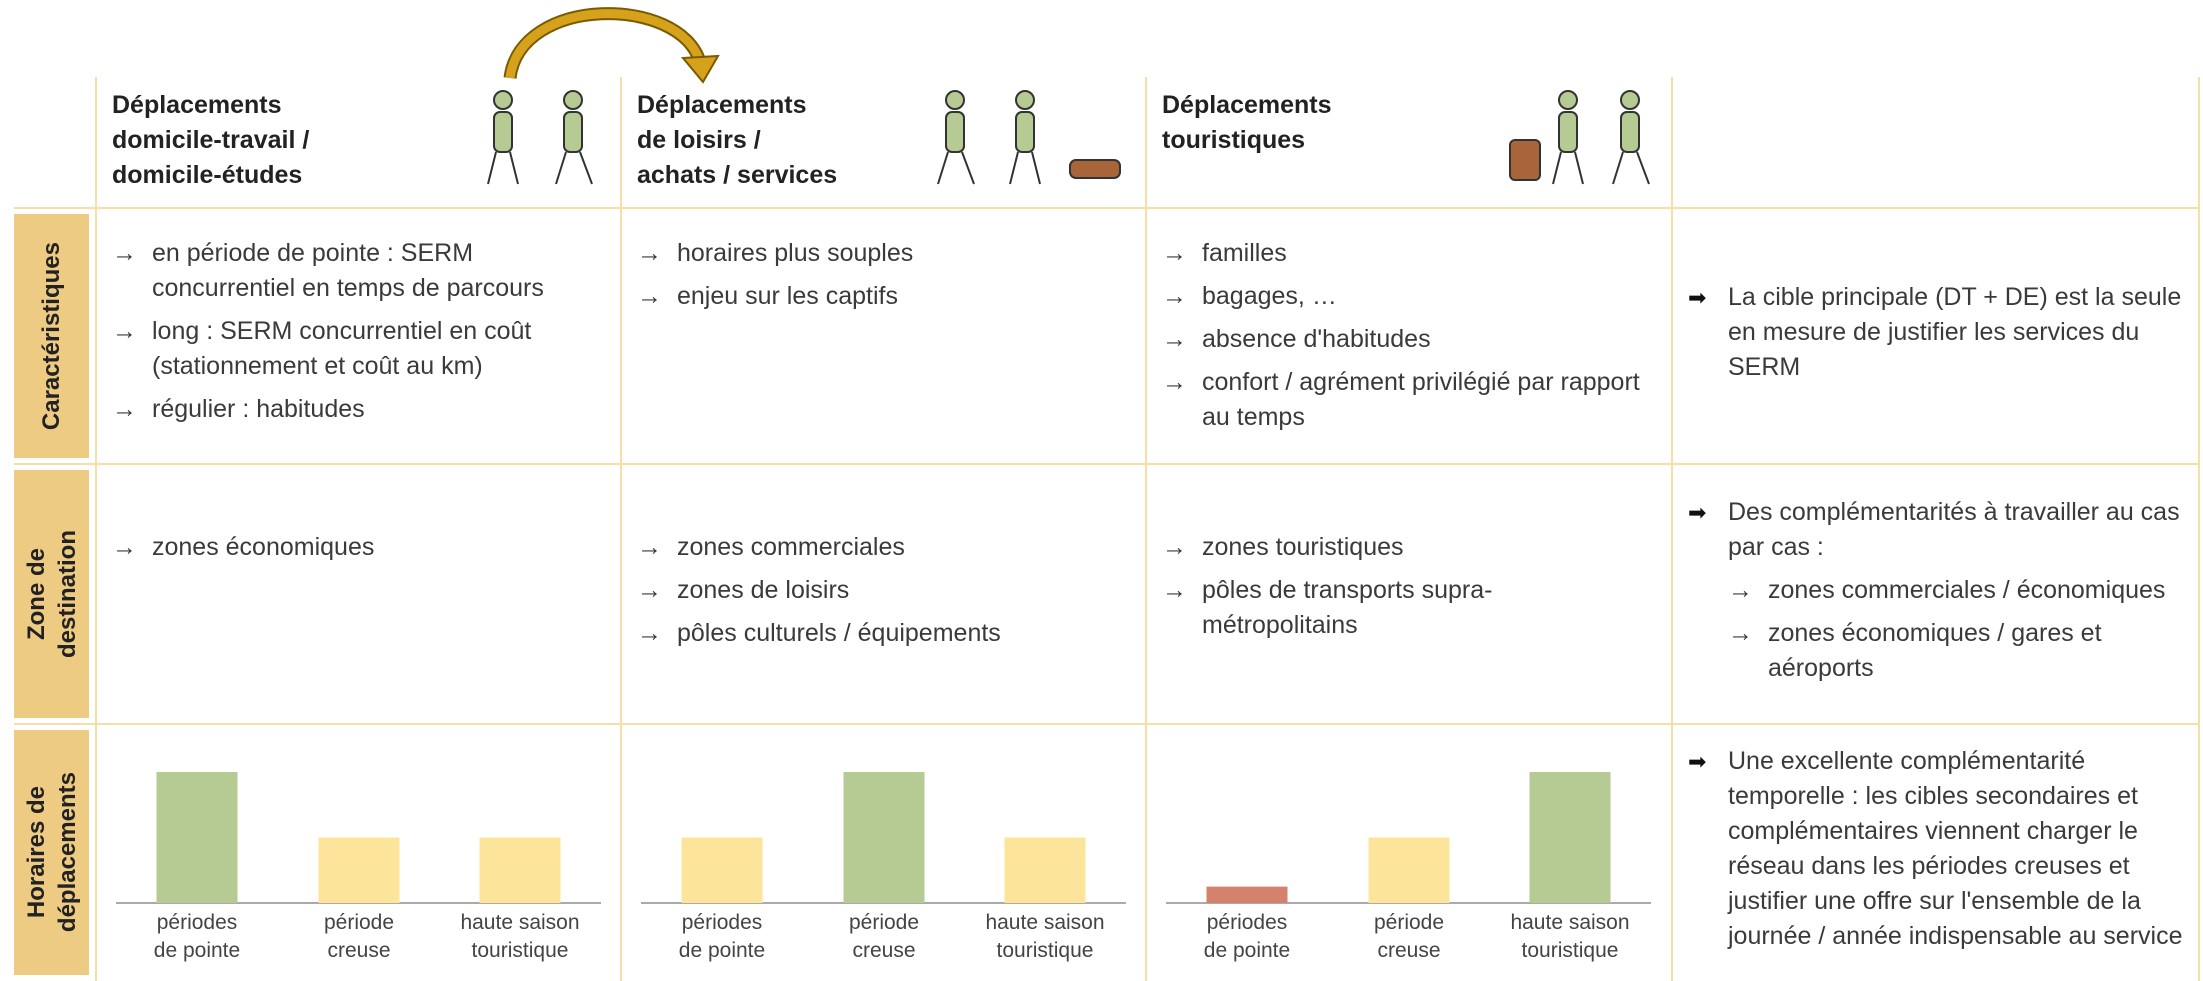  I want to click on row-label: Zone de destination, so click(51, 593).